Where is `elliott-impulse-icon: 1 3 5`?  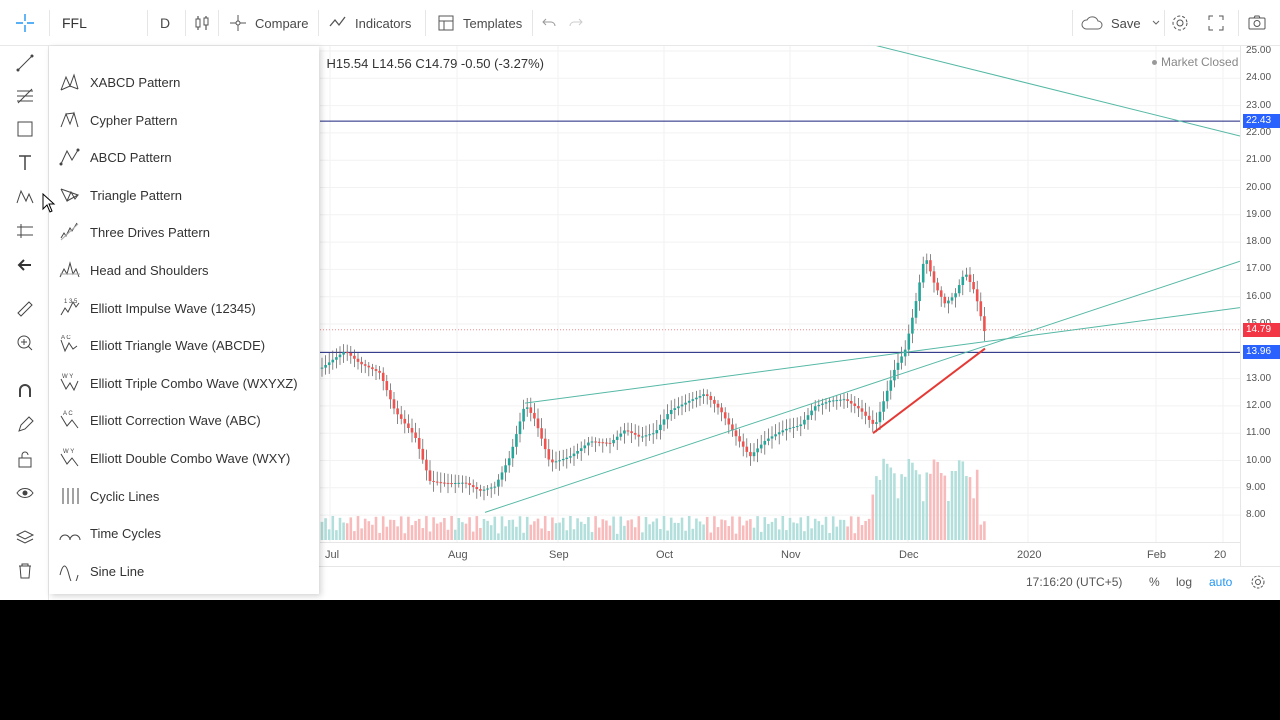 elliott-impulse-icon: 1 3 5 is located at coordinates (70, 308).